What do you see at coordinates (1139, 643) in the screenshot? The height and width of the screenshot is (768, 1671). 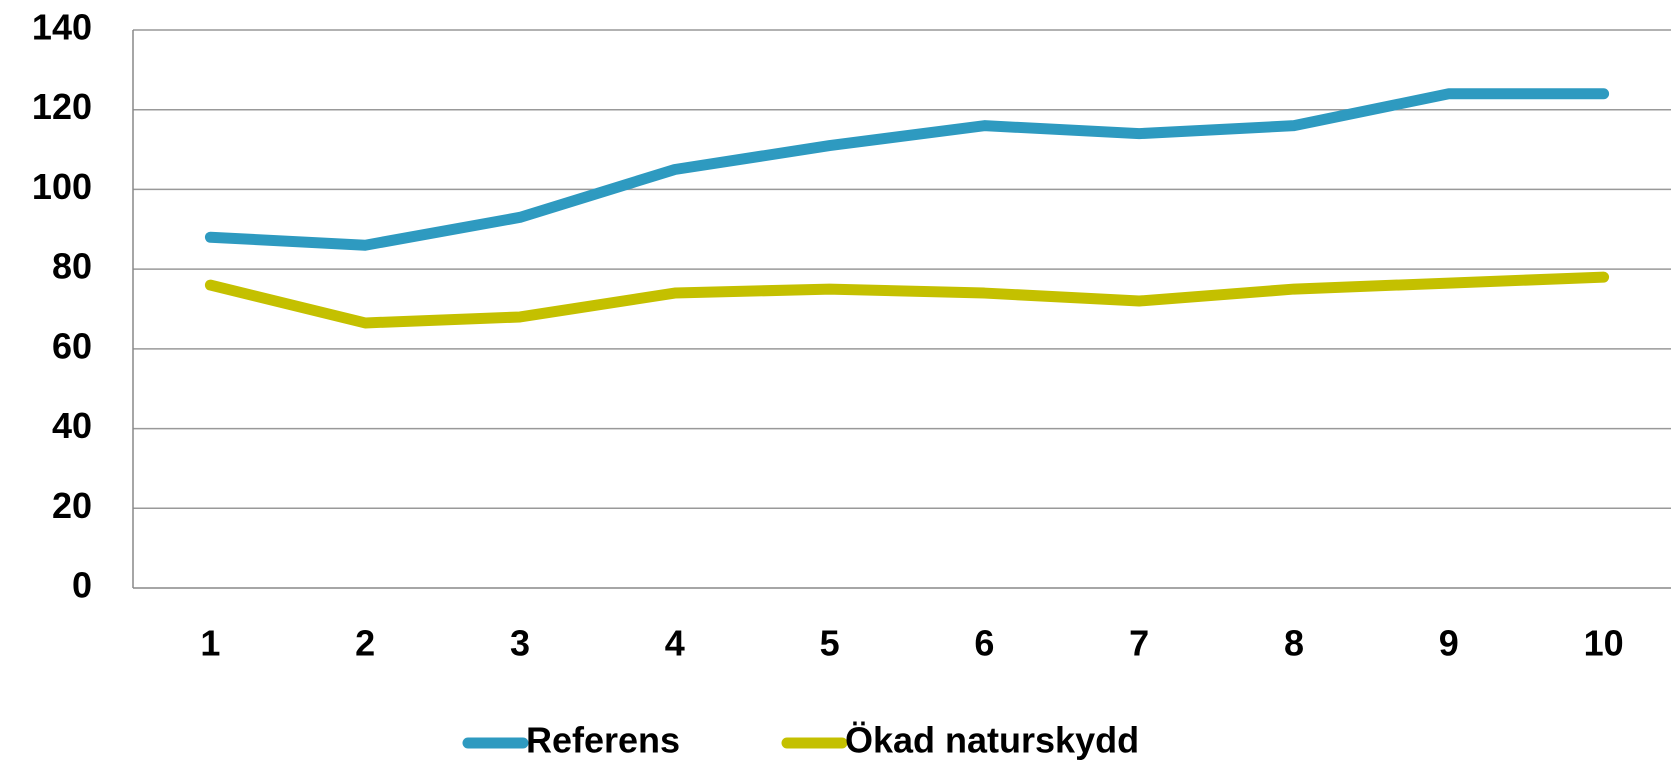 I see `x-tick-label: 7` at bounding box center [1139, 643].